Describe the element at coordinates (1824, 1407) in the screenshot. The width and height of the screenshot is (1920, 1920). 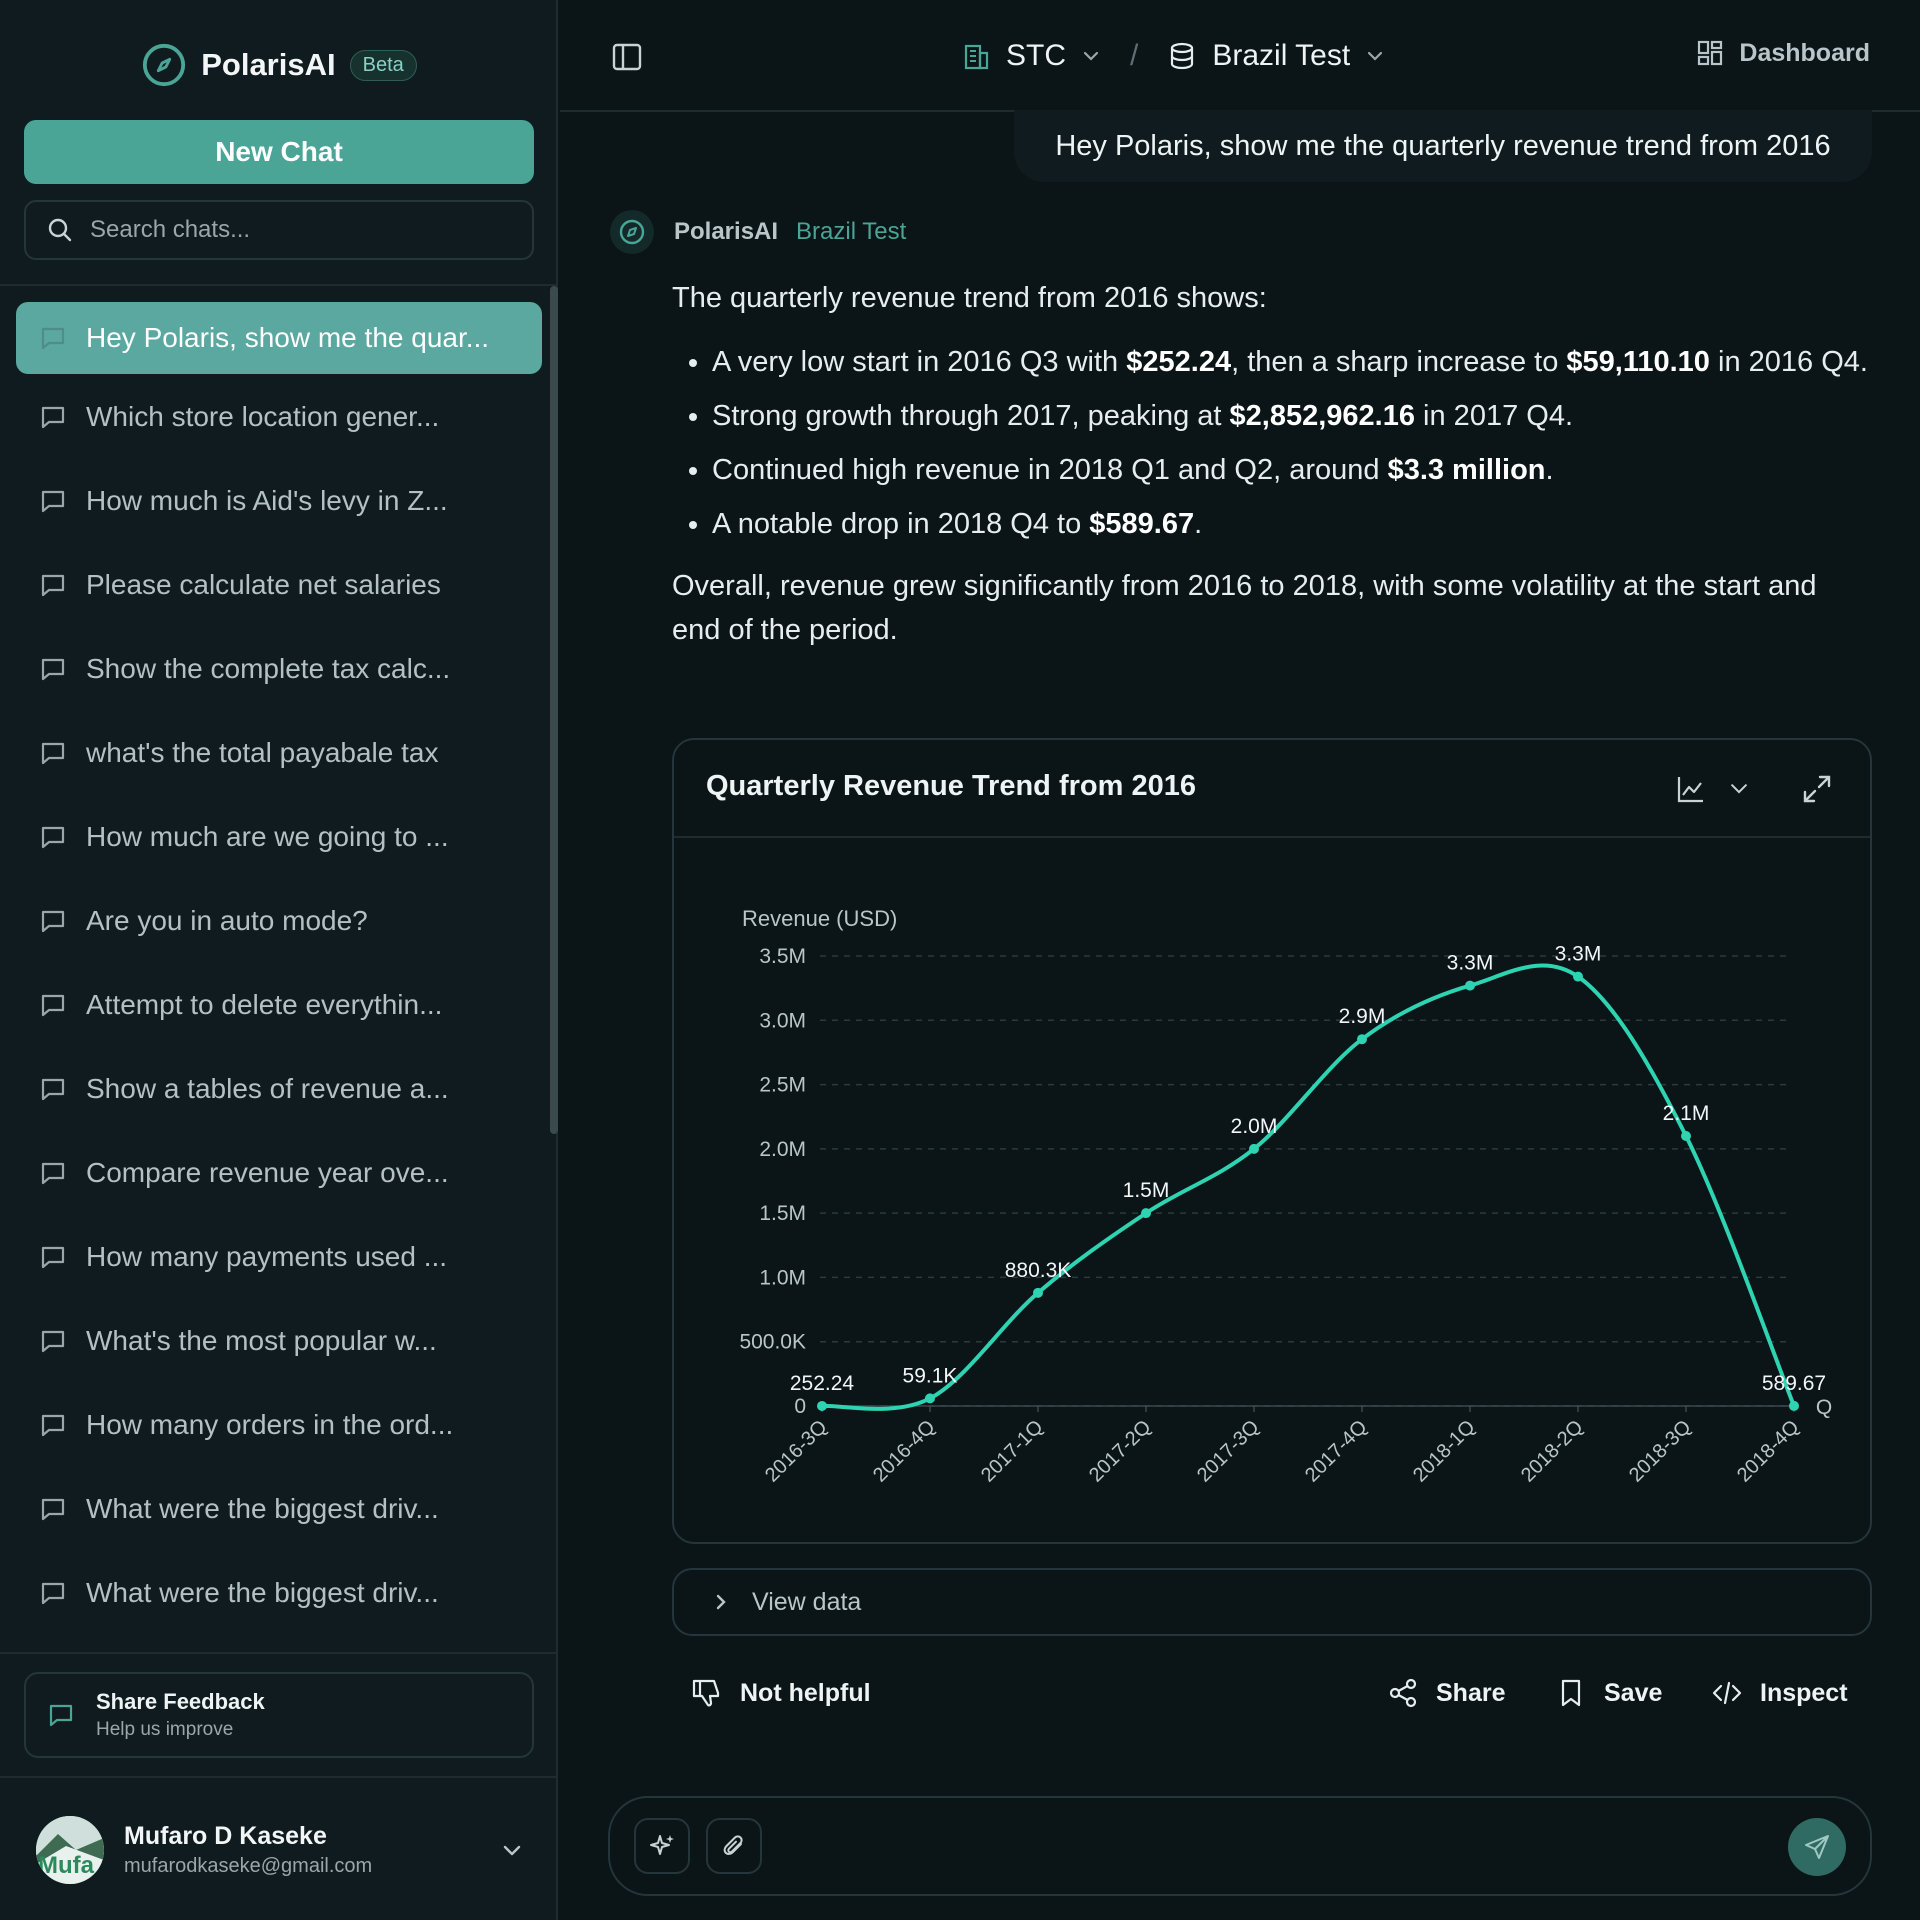
I see `x-axis-label: Q` at that location.